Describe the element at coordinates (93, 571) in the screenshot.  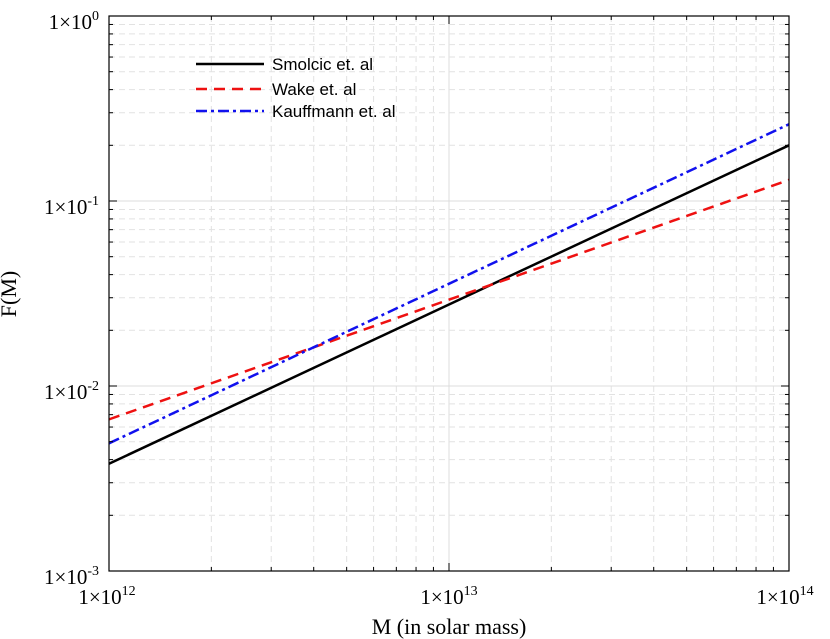
I see `tick-label-exponent: -3` at that location.